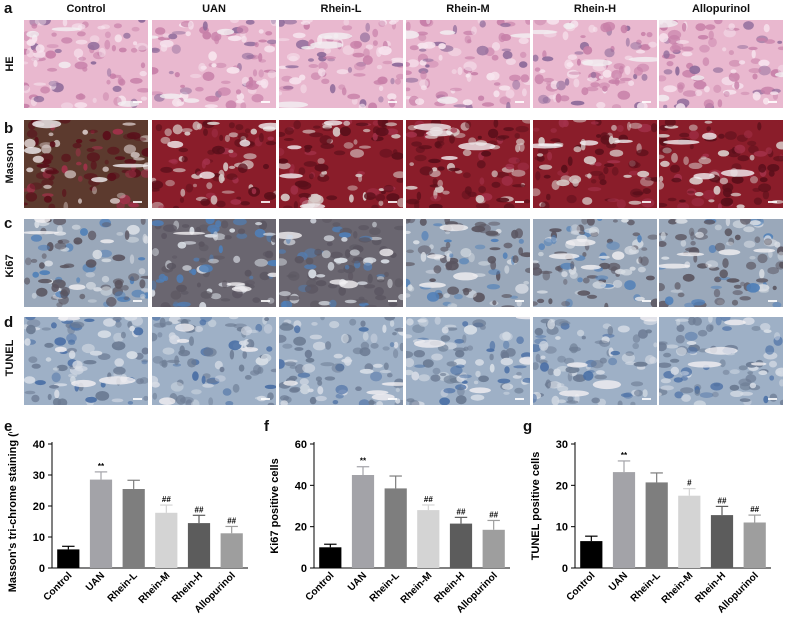 Image resolution: width=785 pixels, height=624 pixels. I want to click on row-label-ki67: Ki67, so click(10, 266).